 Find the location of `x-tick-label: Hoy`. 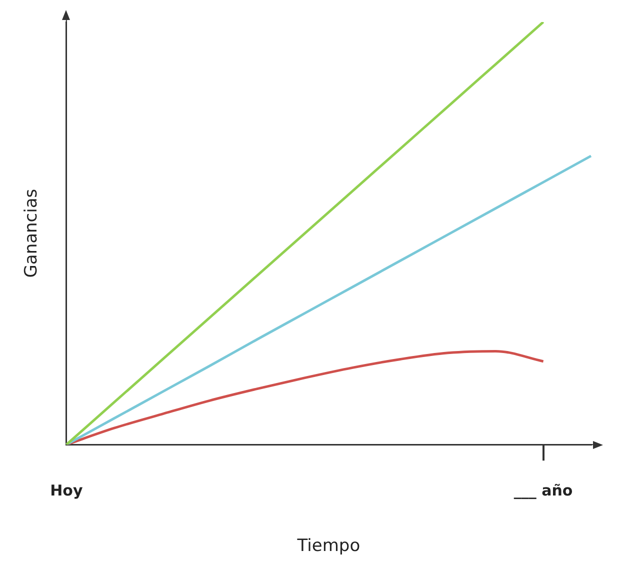

x-tick-label: Hoy is located at coordinates (66, 490).